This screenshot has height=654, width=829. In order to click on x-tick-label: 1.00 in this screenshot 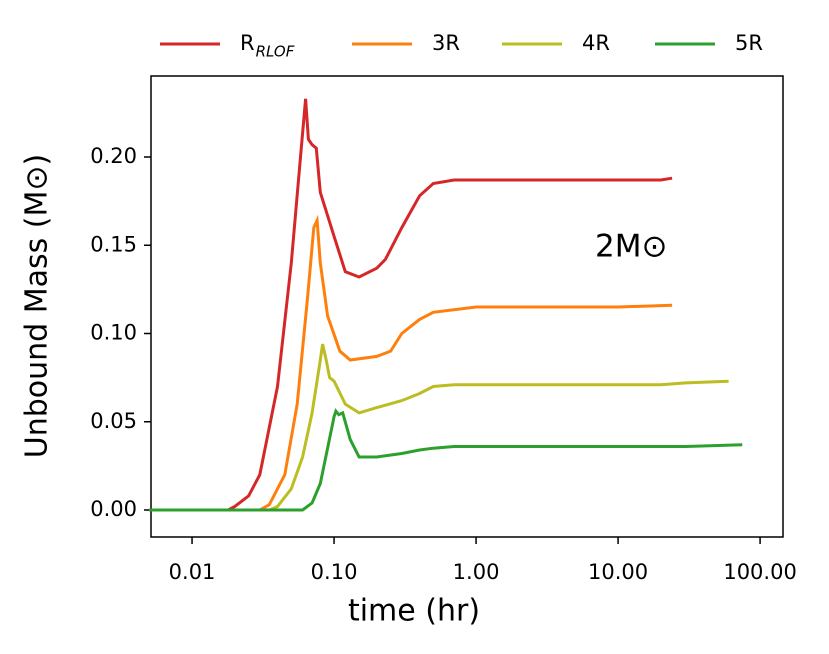, I will do `click(476, 572)`.